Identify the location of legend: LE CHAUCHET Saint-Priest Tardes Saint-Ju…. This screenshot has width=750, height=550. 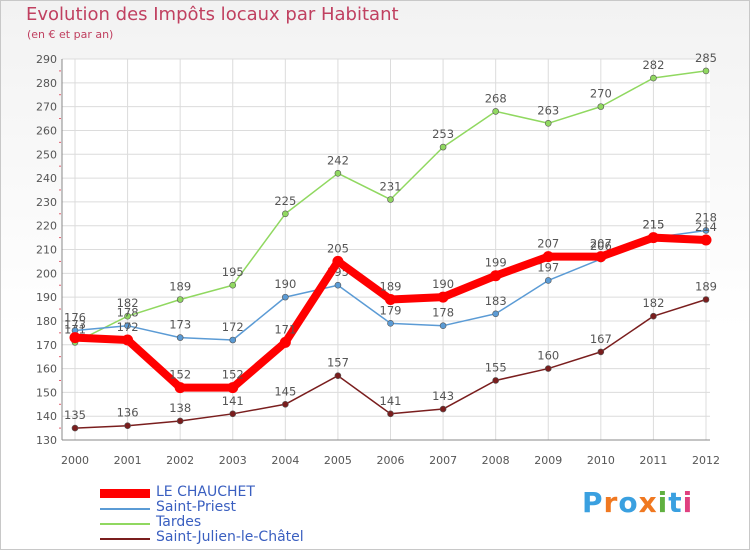
(265, 515).